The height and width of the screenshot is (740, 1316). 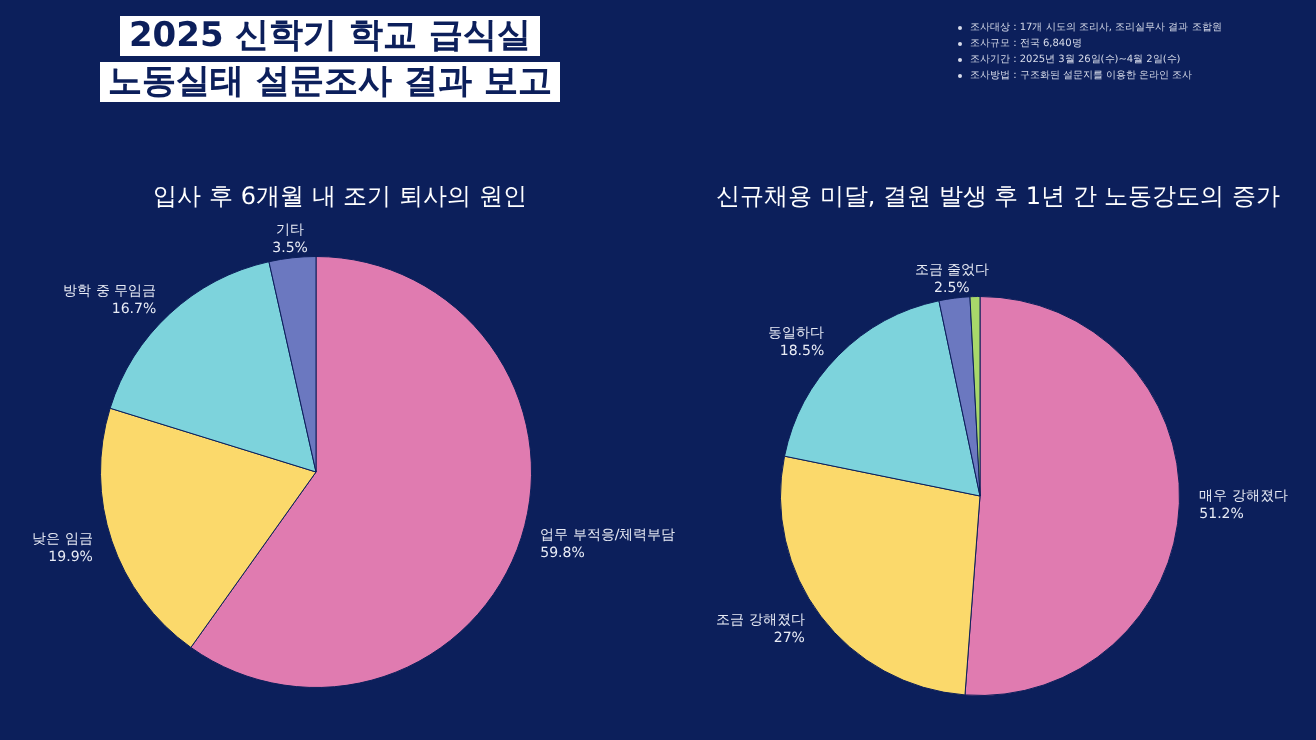 I want to click on chart-title: 신규채용 미달, 결원 발생 후 1년 간 노동강도의 증가, so click(x=998, y=196).